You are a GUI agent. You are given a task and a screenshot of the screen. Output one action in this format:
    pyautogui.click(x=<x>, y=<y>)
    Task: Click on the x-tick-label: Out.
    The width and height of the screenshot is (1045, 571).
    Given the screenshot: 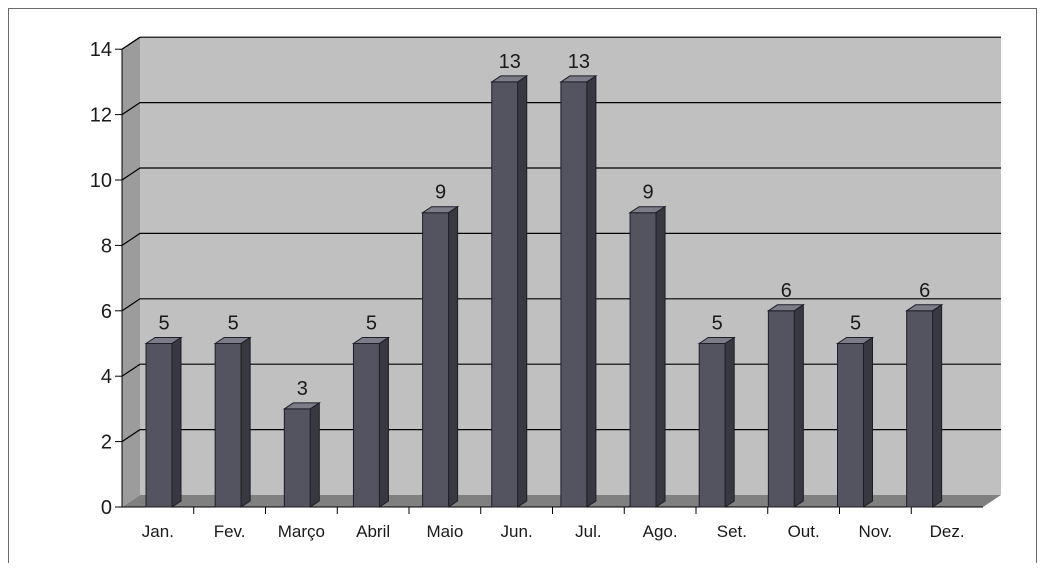 What is the action you would take?
    pyautogui.click(x=804, y=531)
    